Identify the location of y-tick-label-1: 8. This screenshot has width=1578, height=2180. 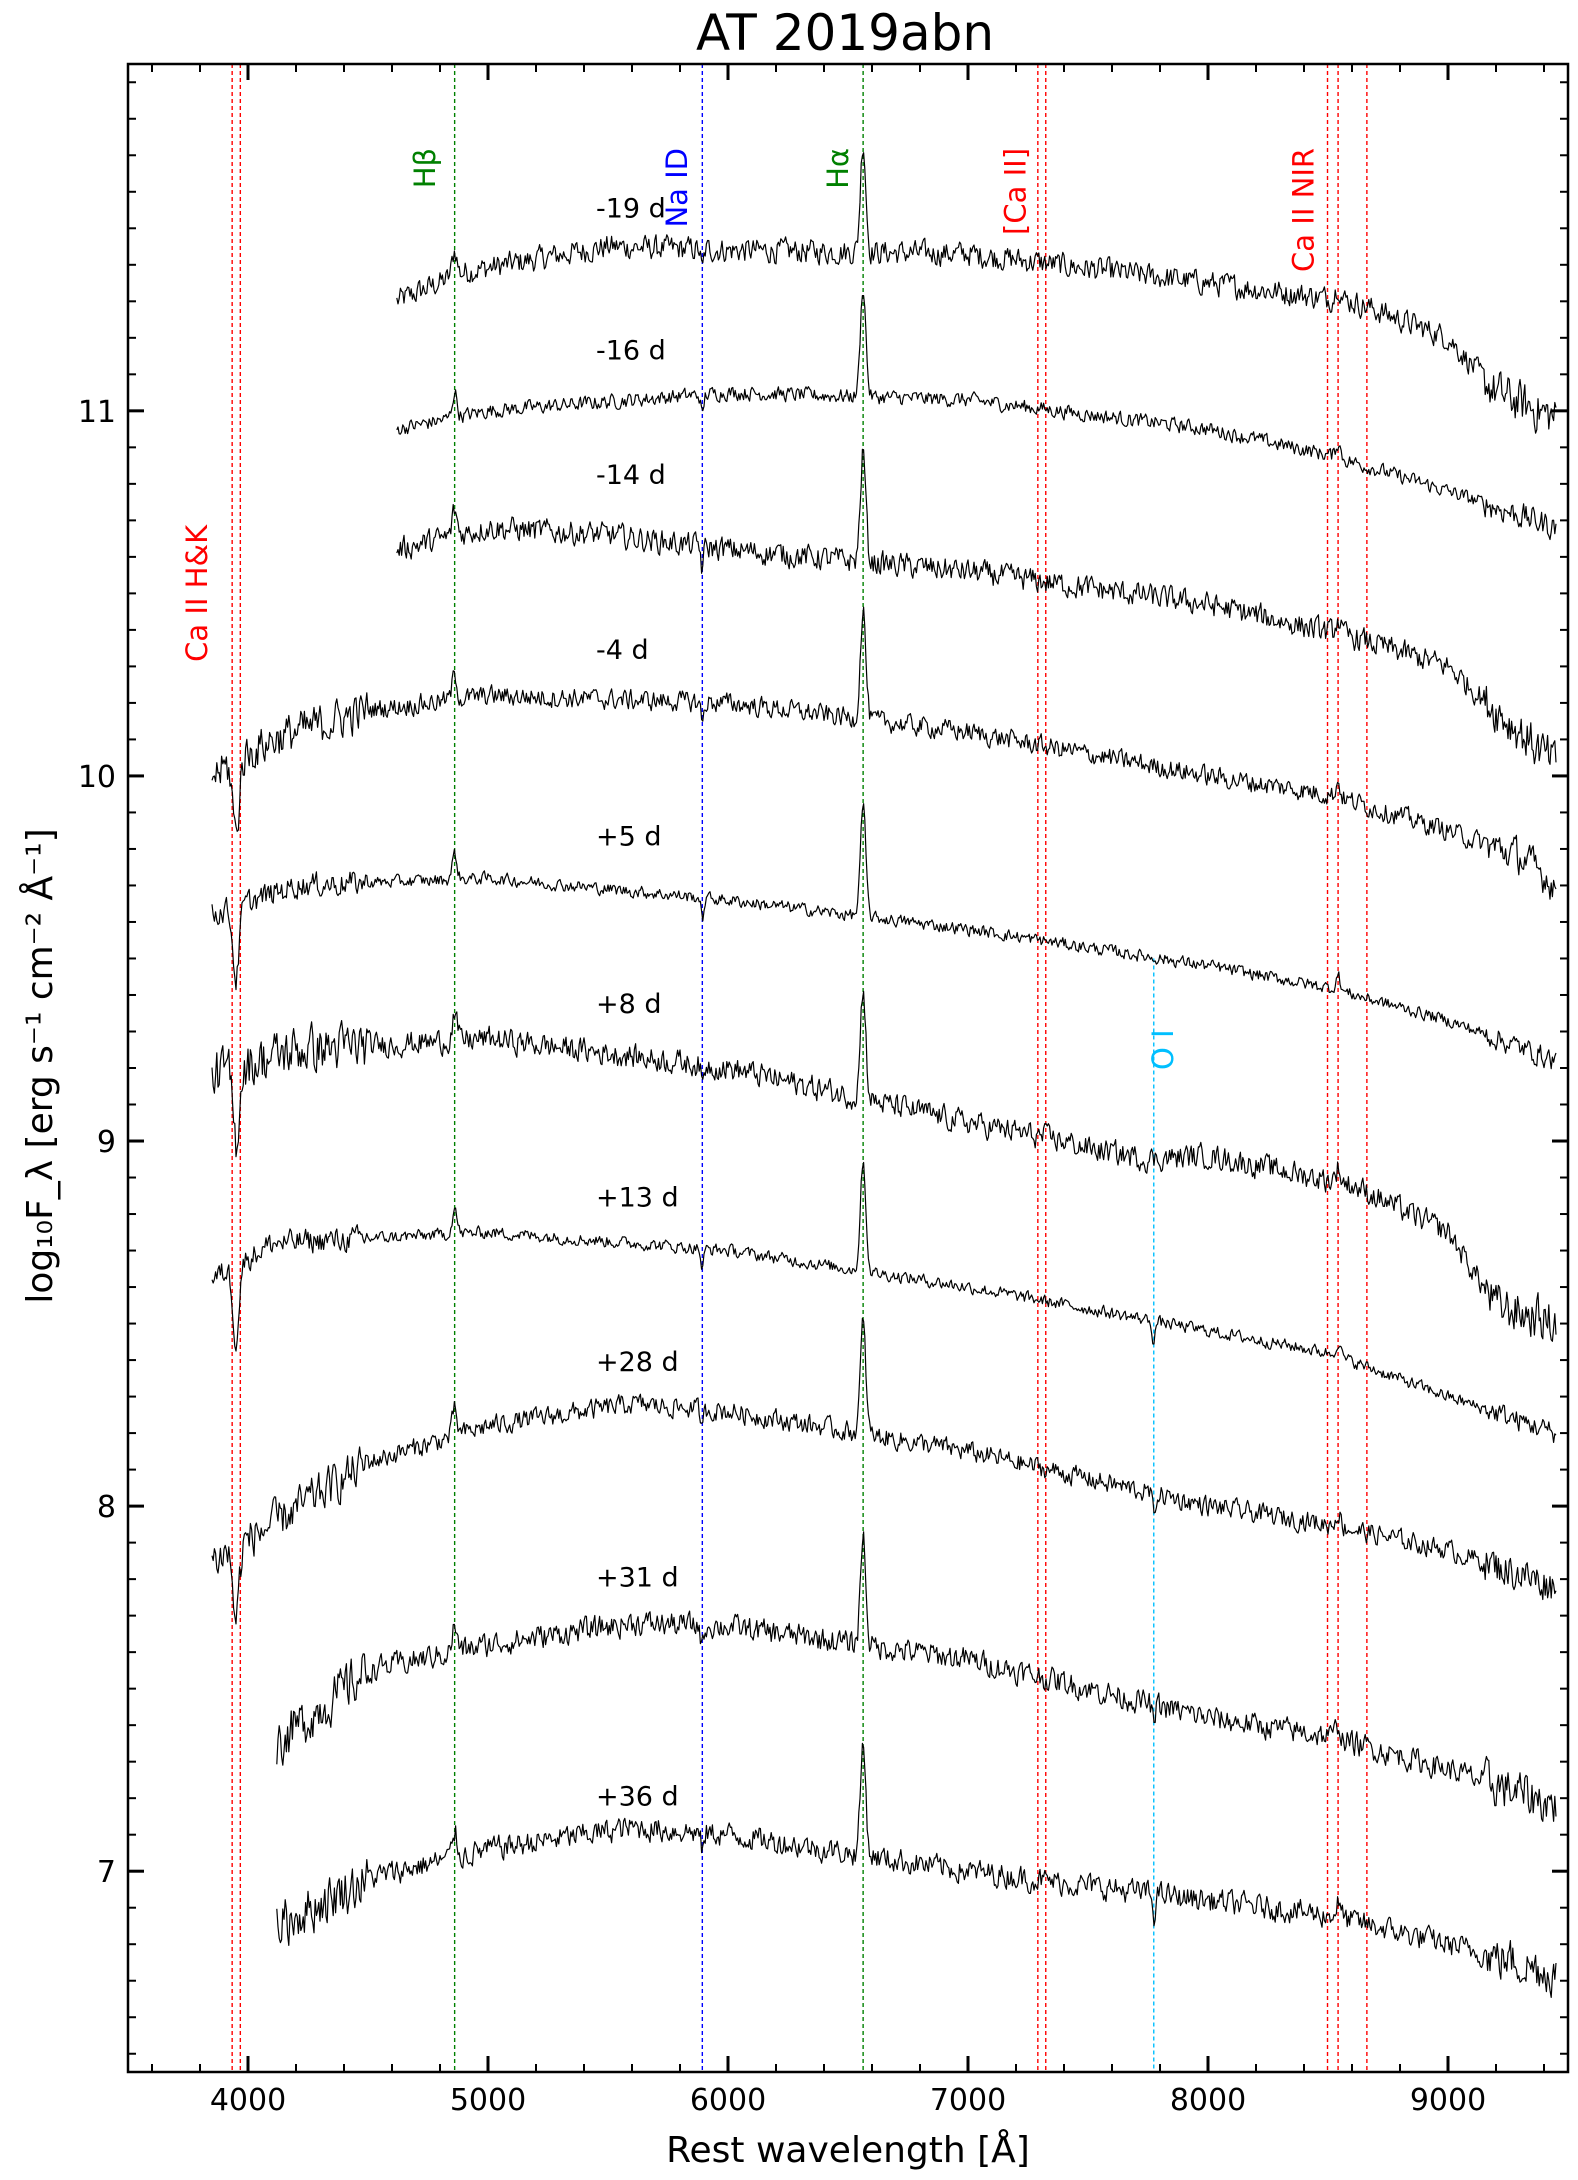
(106, 1507).